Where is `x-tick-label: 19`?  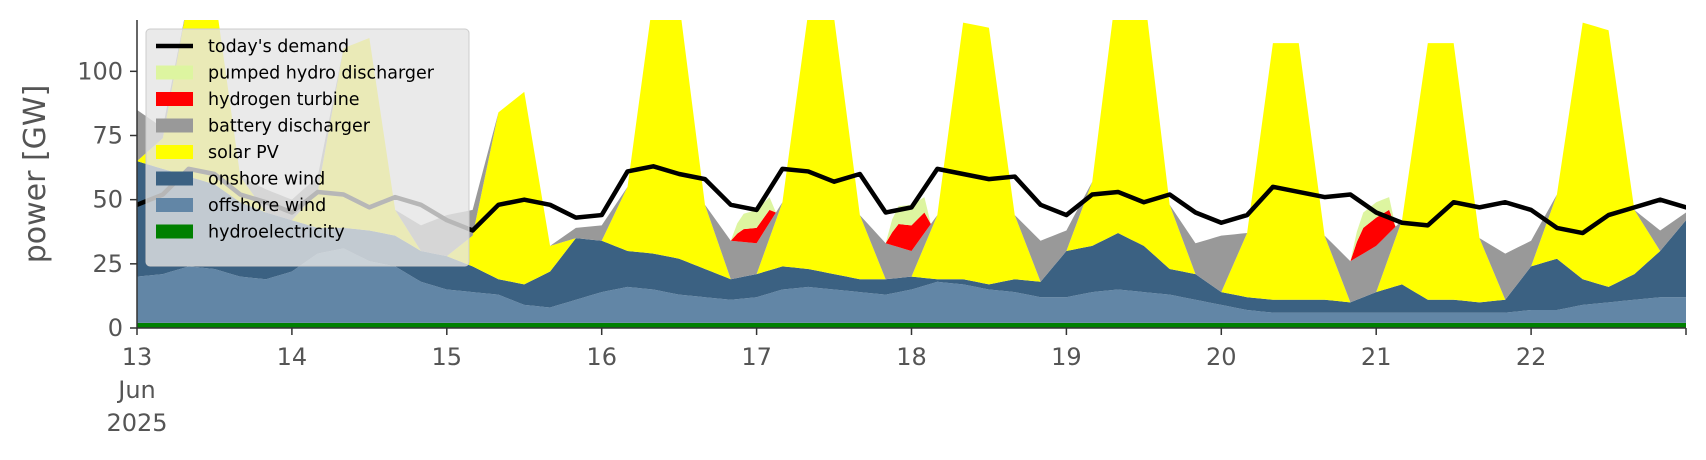
x-tick-label: 19 is located at coordinates (1066, 357).